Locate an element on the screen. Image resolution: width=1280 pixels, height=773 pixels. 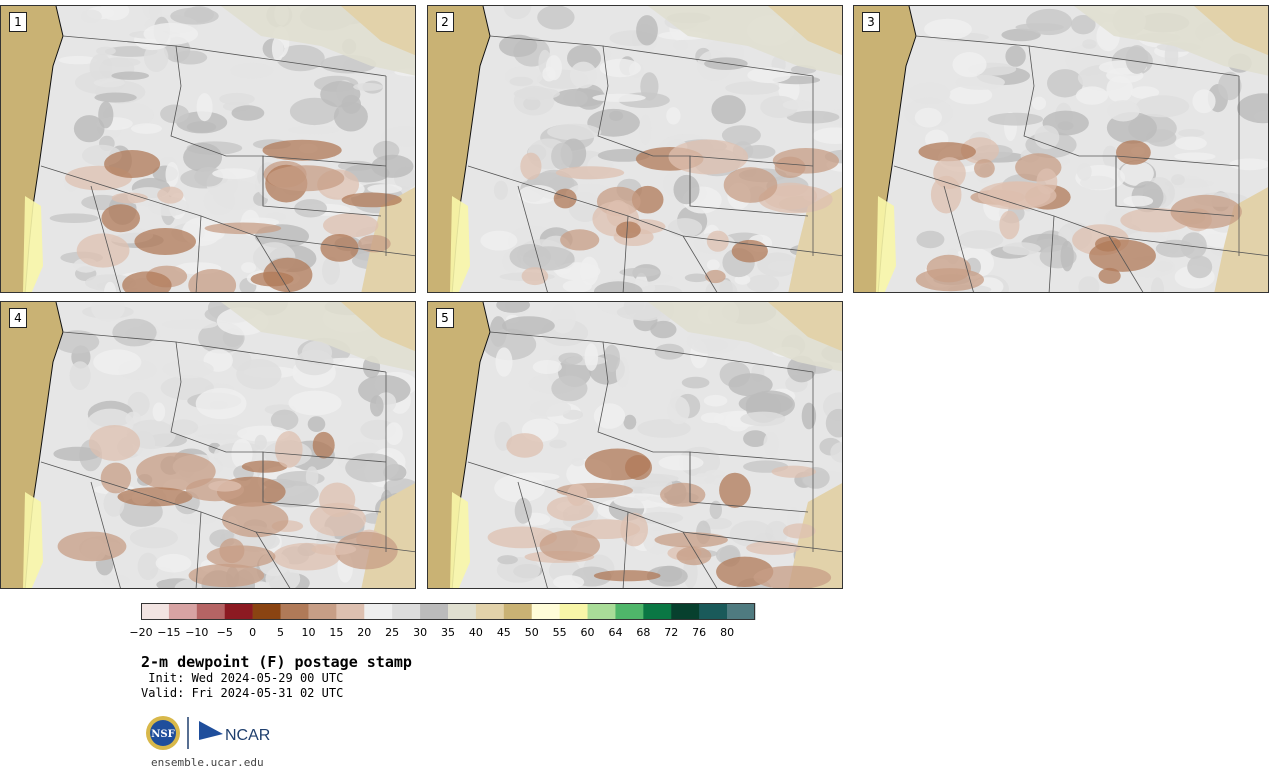
panel-1: 1 is located at coordinates (208, 149).